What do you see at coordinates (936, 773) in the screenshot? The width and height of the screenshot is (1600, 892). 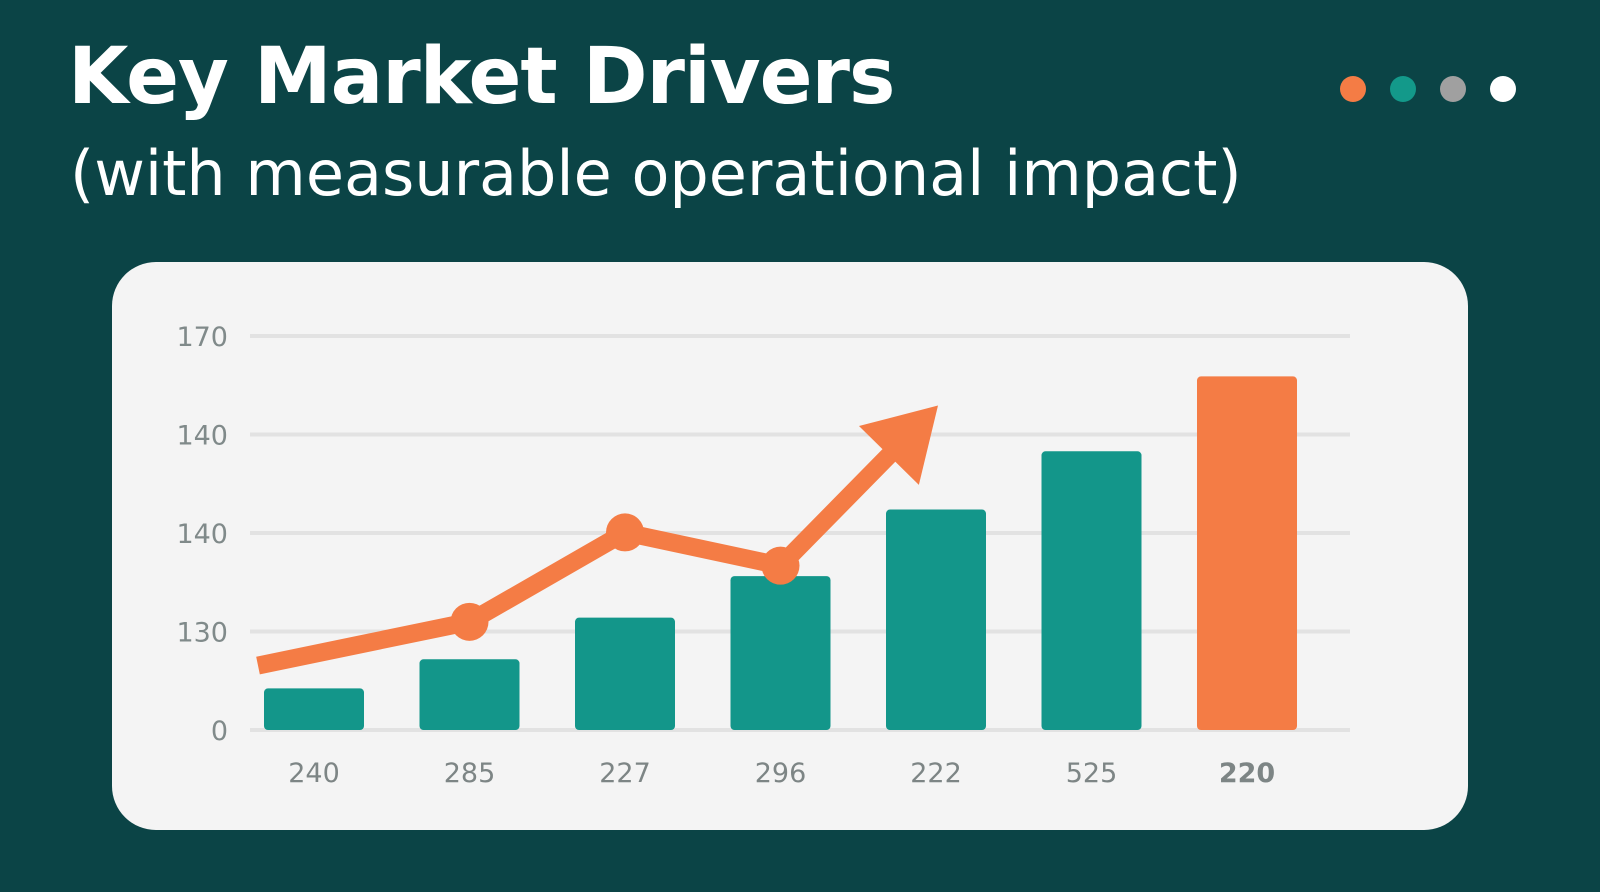 I see `x-tick-label: 222` at bounding box center [936, 773].